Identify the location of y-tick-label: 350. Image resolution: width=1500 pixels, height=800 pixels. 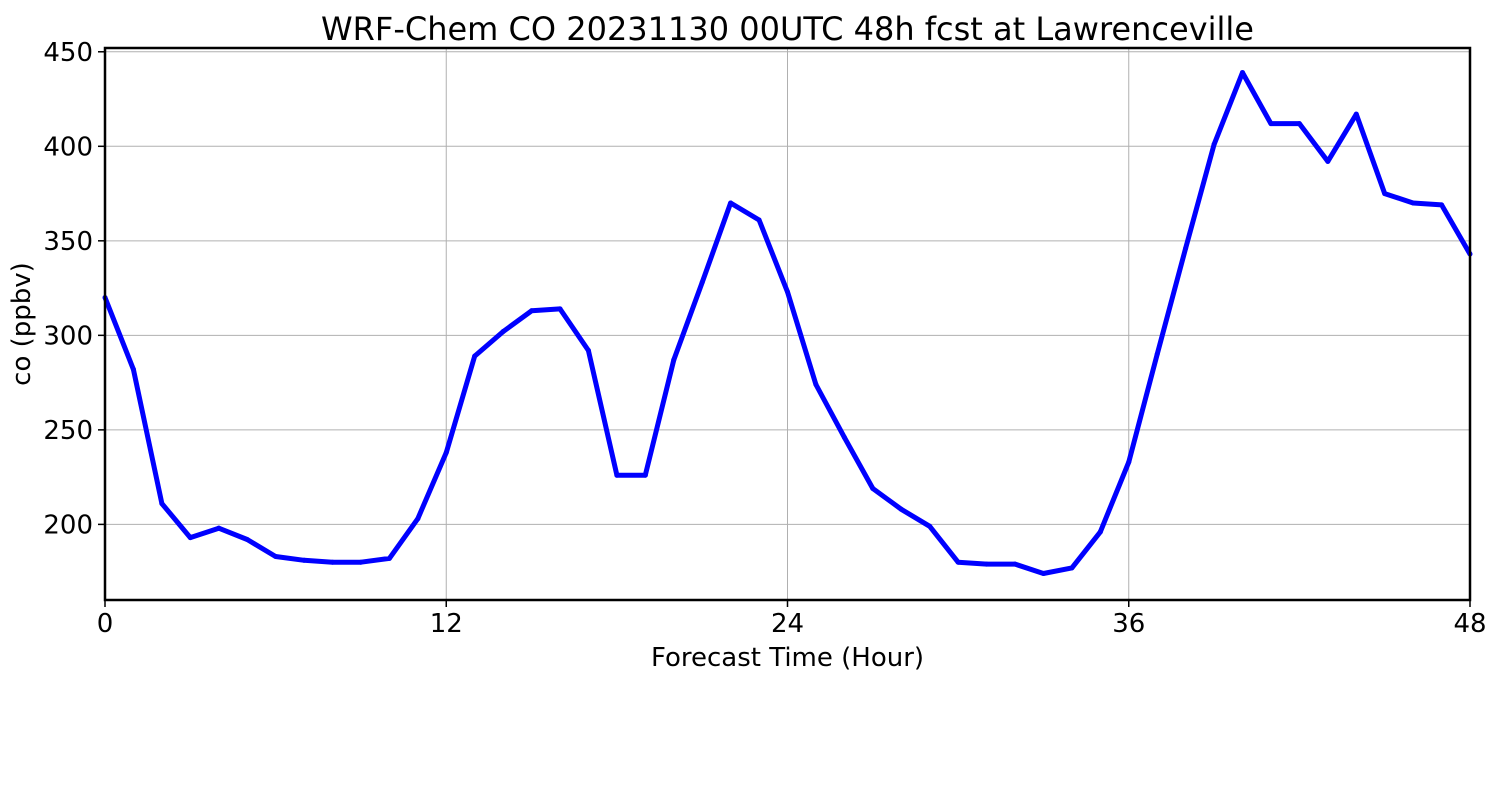
(68, 242).